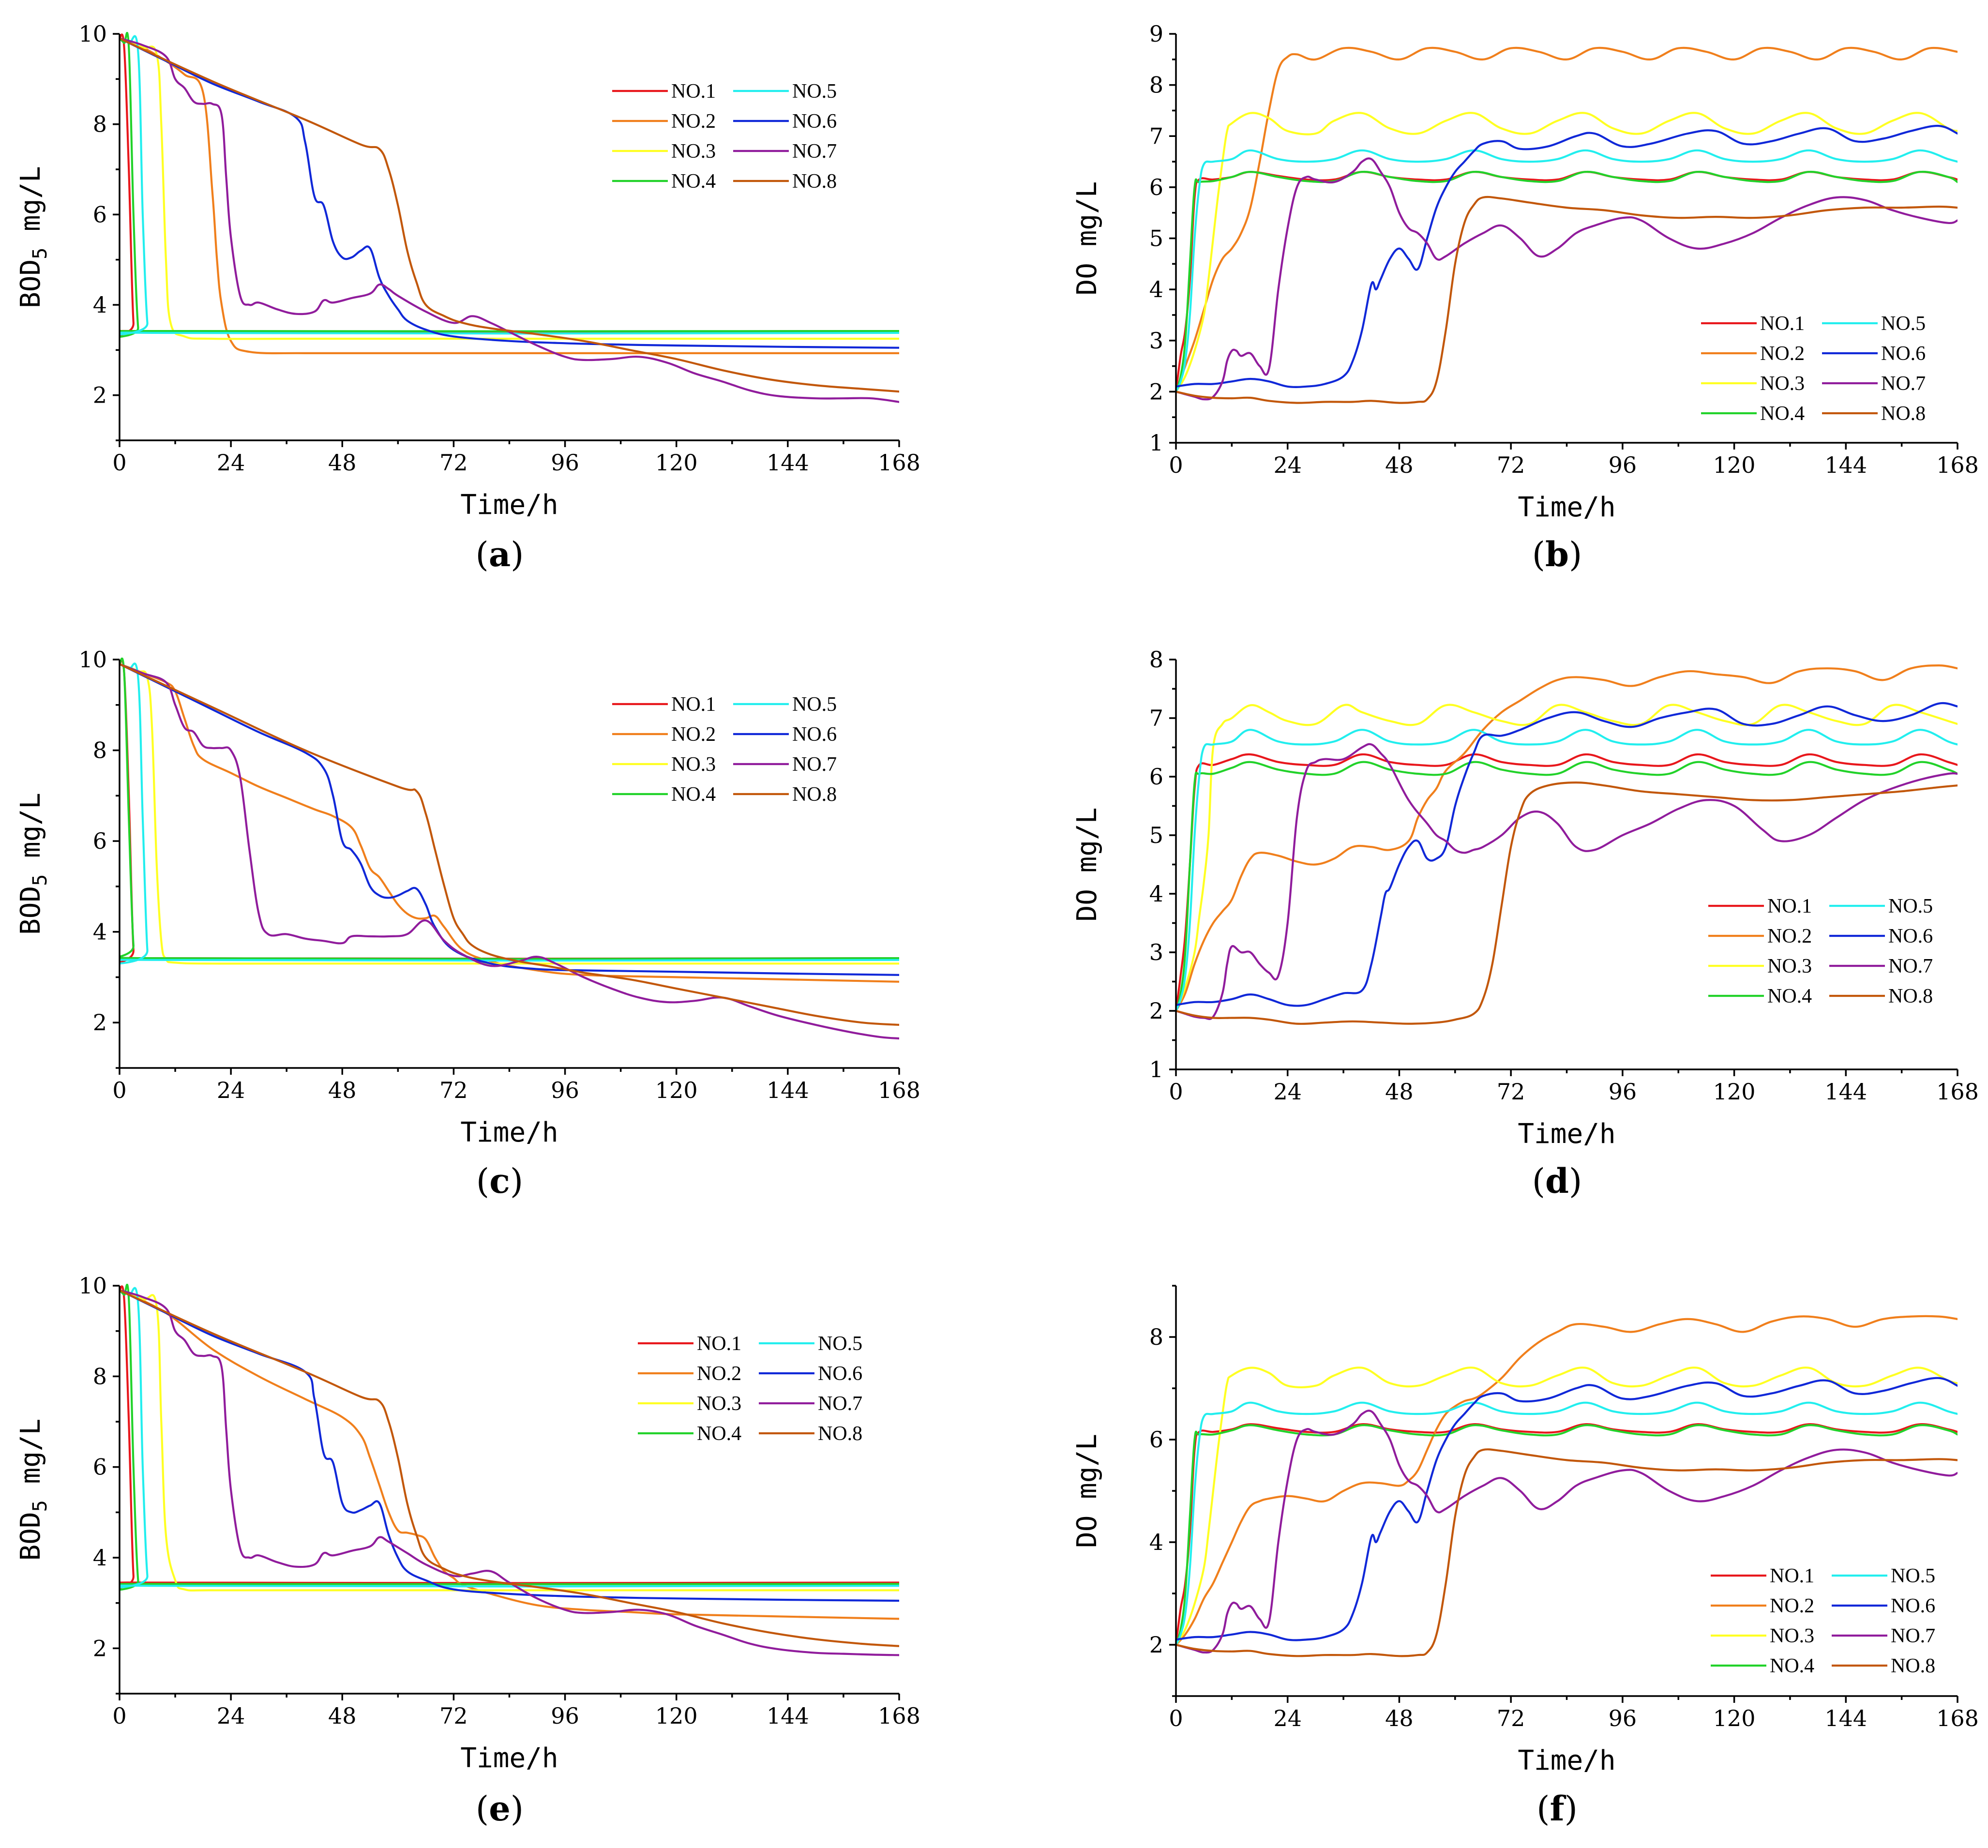 This screenshot has width=1988, height=1848. What do you see at coordinates (1557, 1181) in the screenshot?
I see `panel-letter: (d)` at bounding box center [1557, 1181].